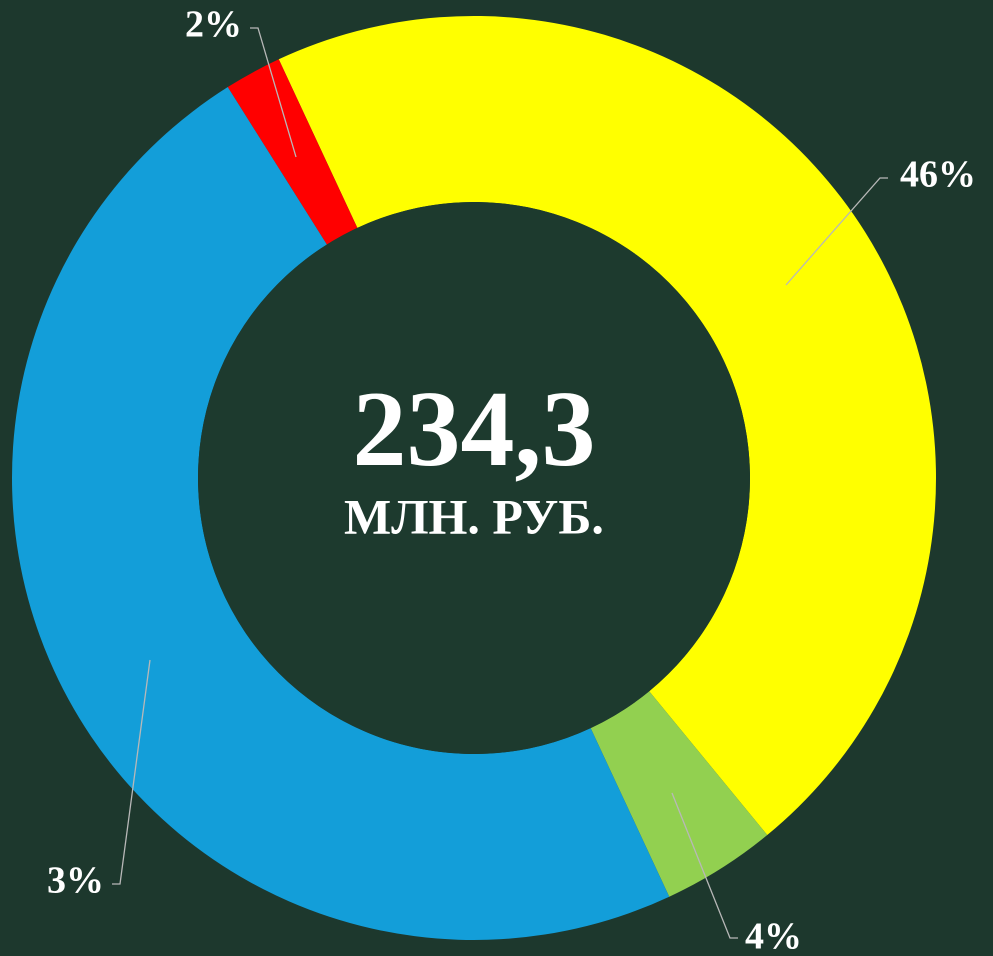 The width and height of the screenshot is (993, 956). I want to click on data-label: 46%, so click(938, 175).